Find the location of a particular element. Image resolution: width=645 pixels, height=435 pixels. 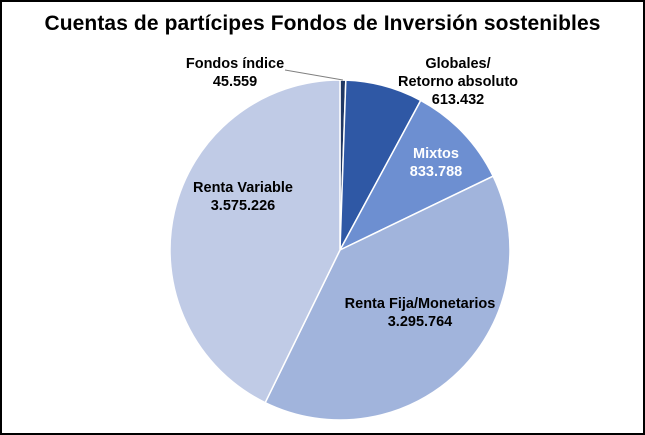

data-label-5: Renta Variable 3.575.226 is located at coordinates (243, 197).